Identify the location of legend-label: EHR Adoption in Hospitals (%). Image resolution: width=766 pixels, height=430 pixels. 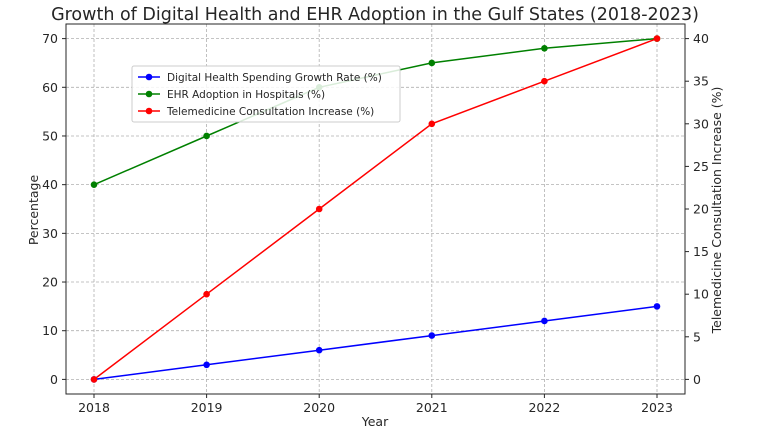
(246, 95).